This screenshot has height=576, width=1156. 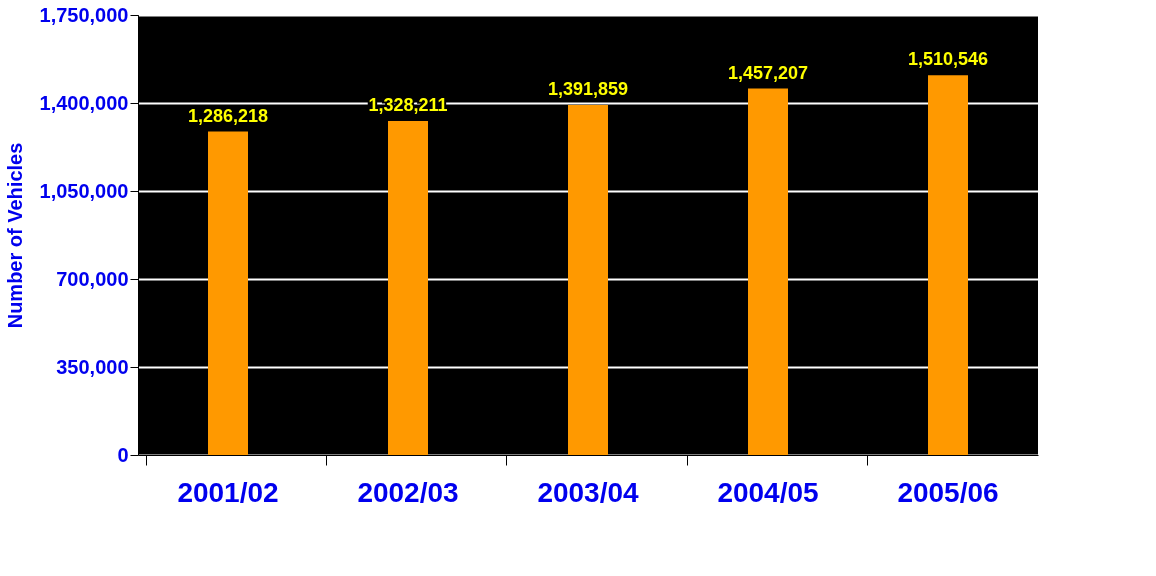 I want to click on x-tick-label: 2002/03, so click(x=408, y=492).